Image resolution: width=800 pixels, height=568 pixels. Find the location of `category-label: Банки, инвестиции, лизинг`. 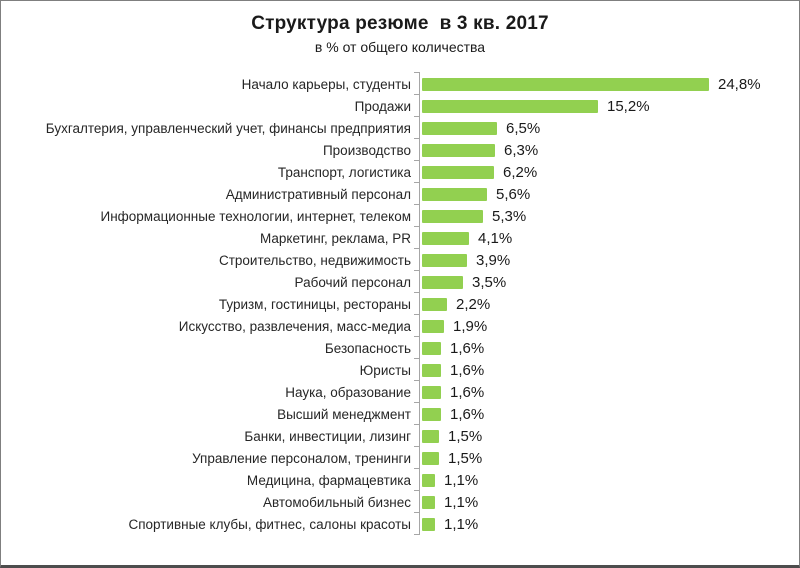

category-label: Банки, инвестиции, лизинг is located at coordinates (327, 436).